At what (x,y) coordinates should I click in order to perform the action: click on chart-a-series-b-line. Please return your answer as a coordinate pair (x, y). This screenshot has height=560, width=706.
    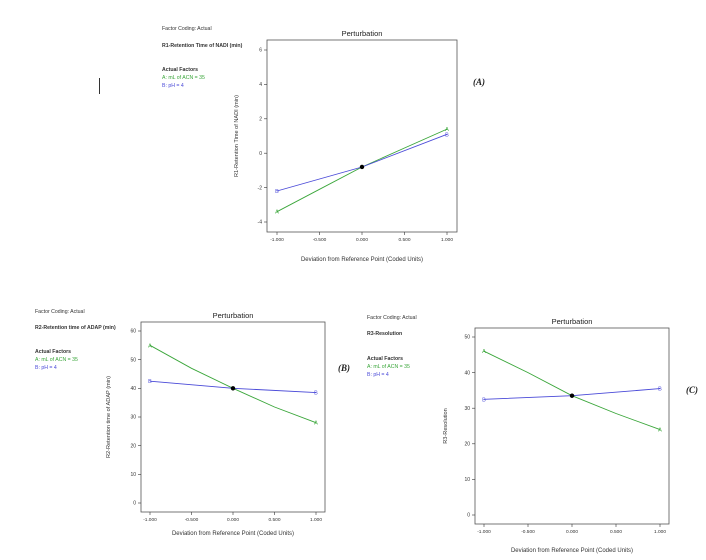
    Looking at the image, I should click on (362, 162).